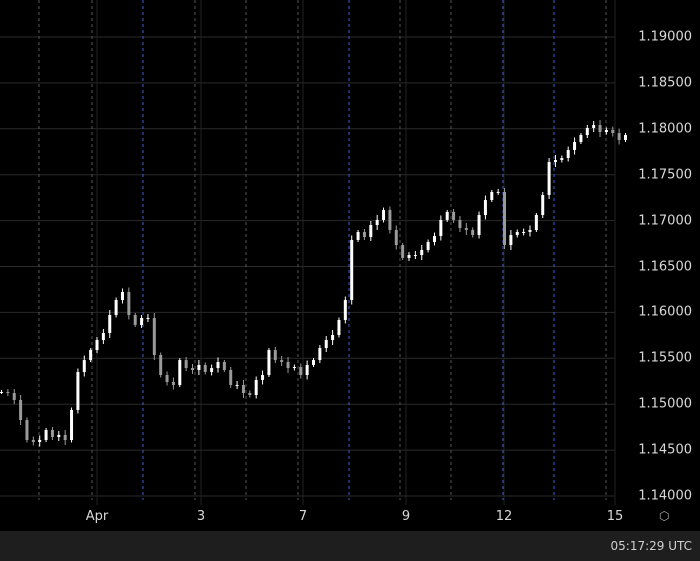 The image size is (700, 561). I want to click on time-tick-label: Apr, so click(97, 516).